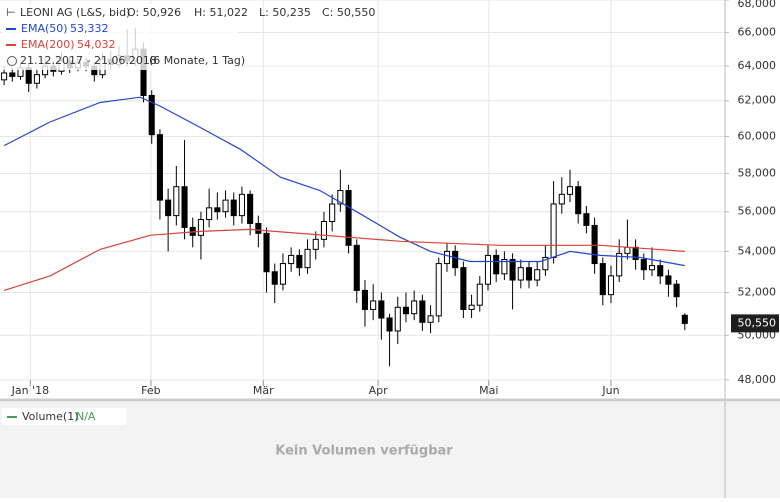  I want to click on title: LEONI AG (L&S, bid), so click(75, 12).